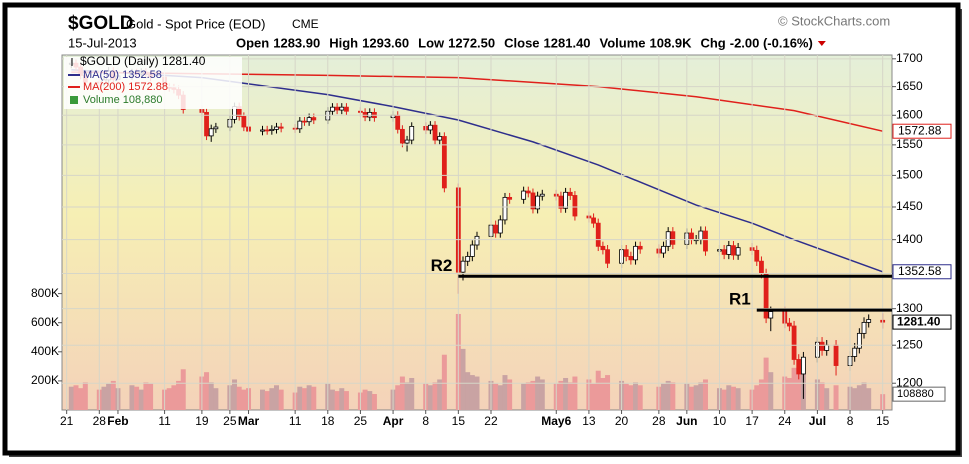 Image resolution: width=969 pixels, height=464 pixels. What do you see at coordinates (442, 265) in the screenshot?
I see `annotation: R2` at bounding box center [442, 265].